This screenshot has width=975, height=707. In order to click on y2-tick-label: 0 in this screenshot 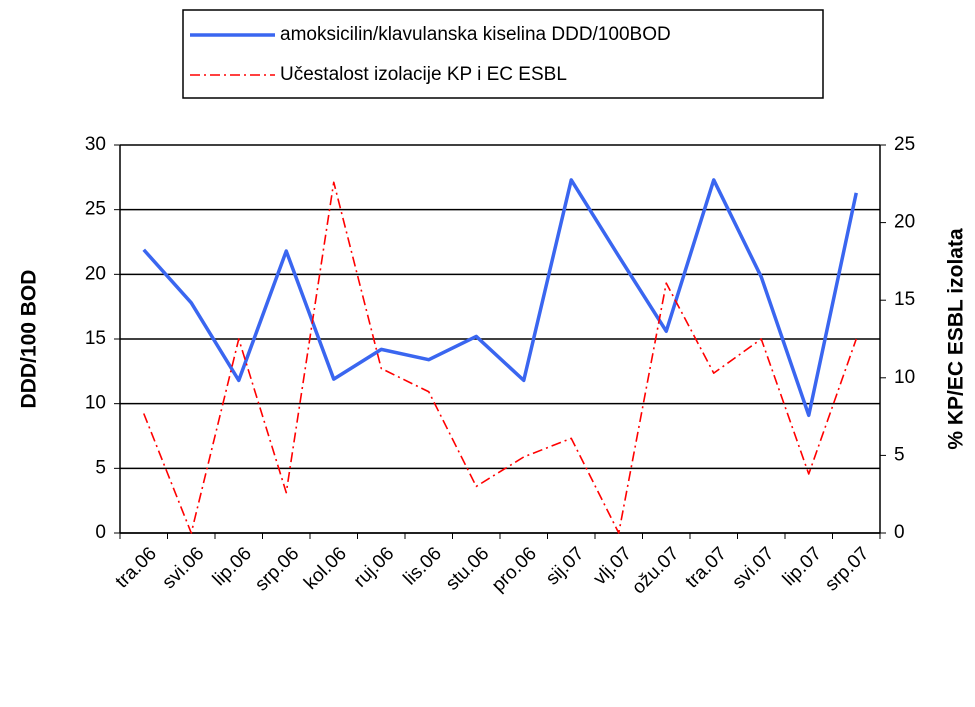, I will do `click(899, 532)`.